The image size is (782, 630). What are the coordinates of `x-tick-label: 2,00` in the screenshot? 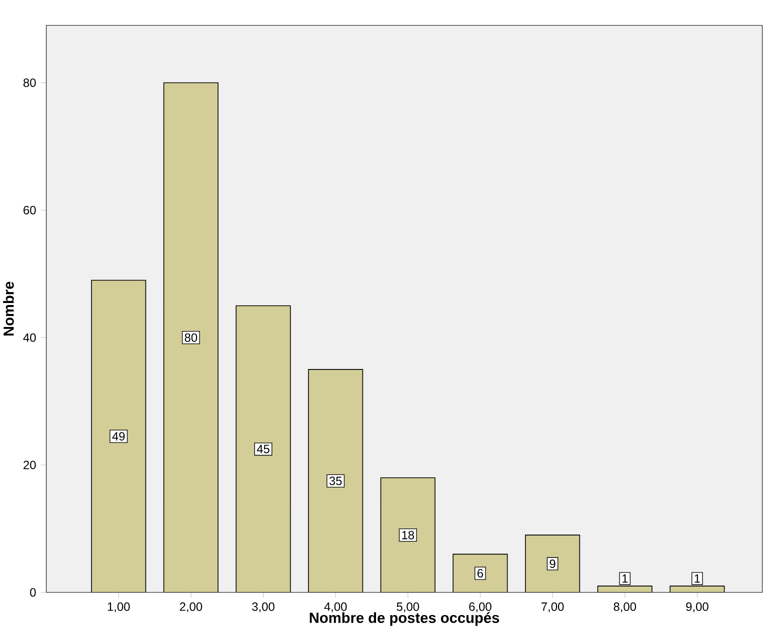 It's located at (191, 607).